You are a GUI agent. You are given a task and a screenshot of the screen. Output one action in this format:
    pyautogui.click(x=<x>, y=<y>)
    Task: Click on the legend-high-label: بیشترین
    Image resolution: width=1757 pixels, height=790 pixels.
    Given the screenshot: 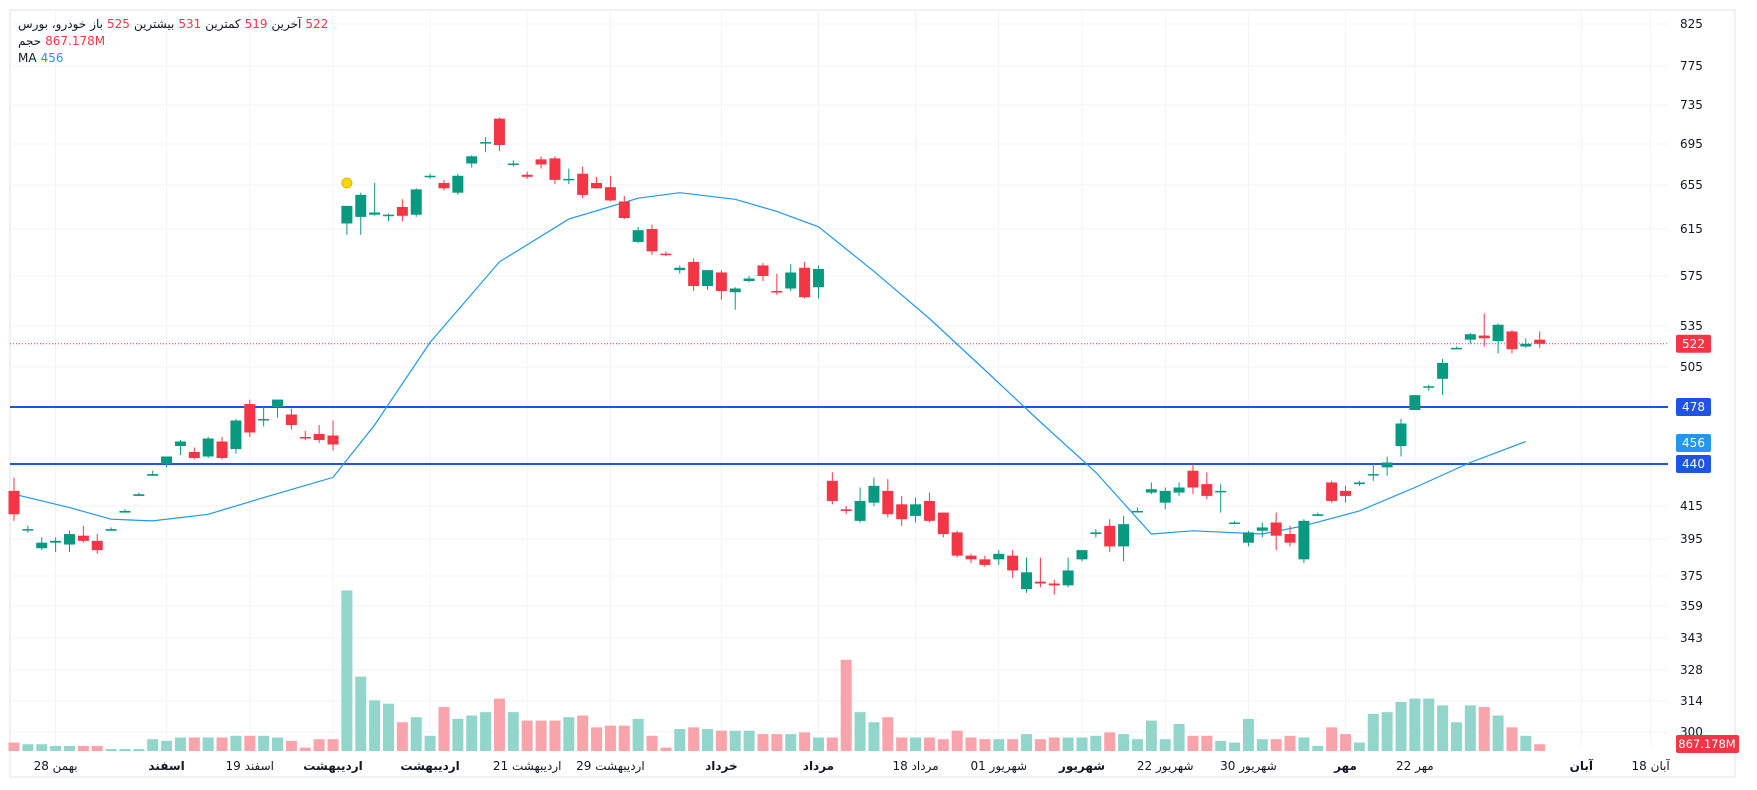 What is the action you would take?
    pyautogui.click(x=154, y=24)
    